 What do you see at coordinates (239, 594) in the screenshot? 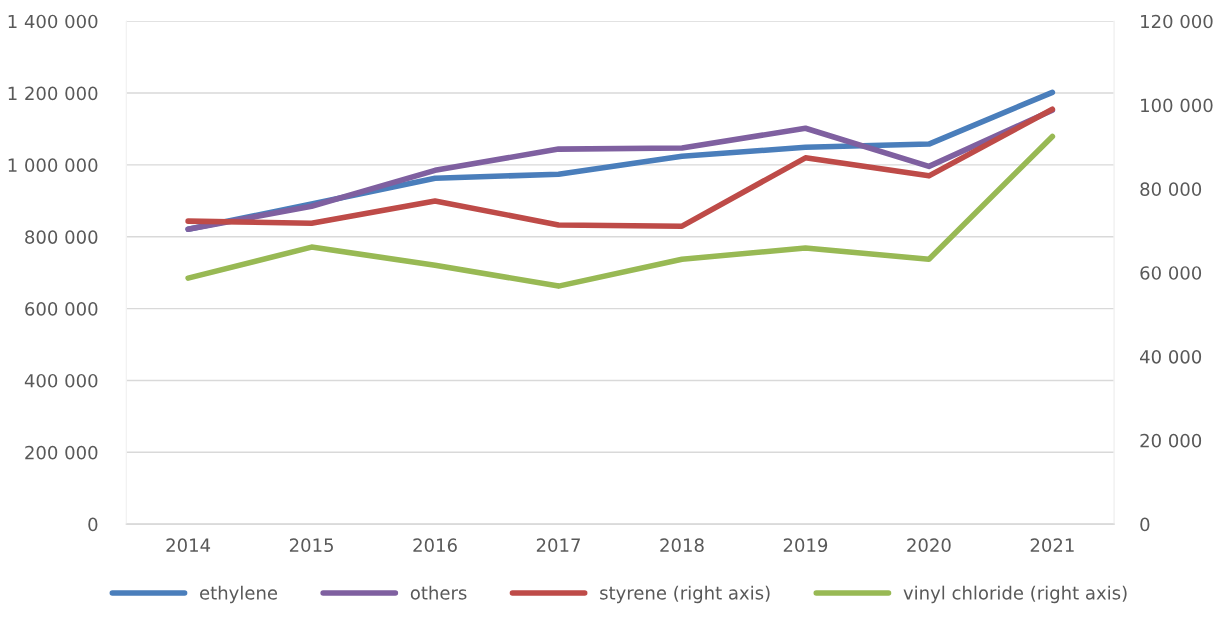
I see `legend-label: ethylene` at bounding box center [239, 594].